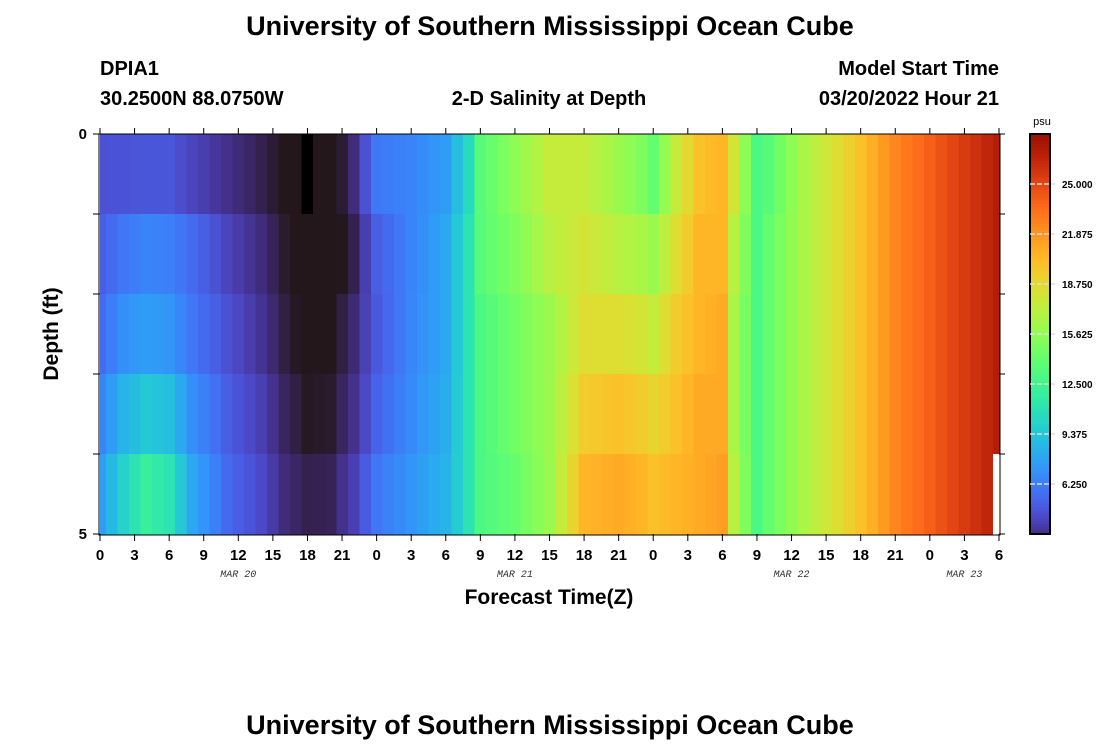 The image size is (1100, 750). Describe the element at coordinates (722, 555) in the screenshot. I see `x-tick-label: 6` at that location.